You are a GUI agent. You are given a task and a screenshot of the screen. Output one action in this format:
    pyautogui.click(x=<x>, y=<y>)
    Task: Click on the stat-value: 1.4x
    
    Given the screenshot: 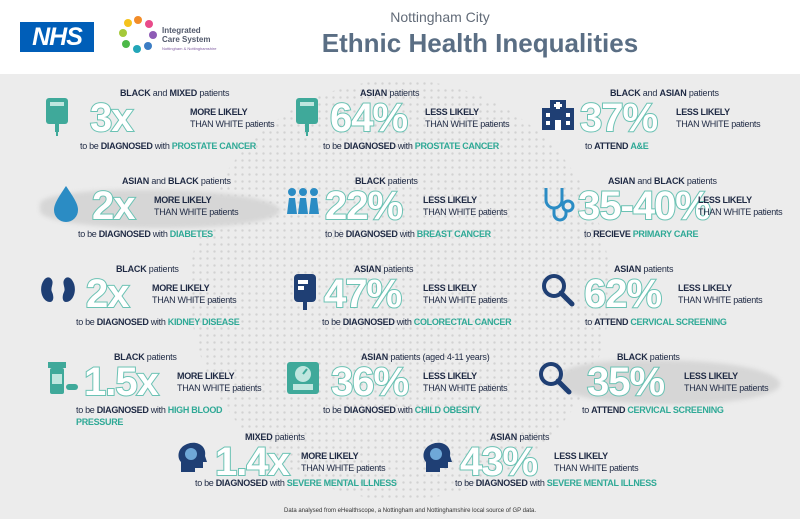 What is the action you would take?
    pyautogui.click(x=252, y=462)
    